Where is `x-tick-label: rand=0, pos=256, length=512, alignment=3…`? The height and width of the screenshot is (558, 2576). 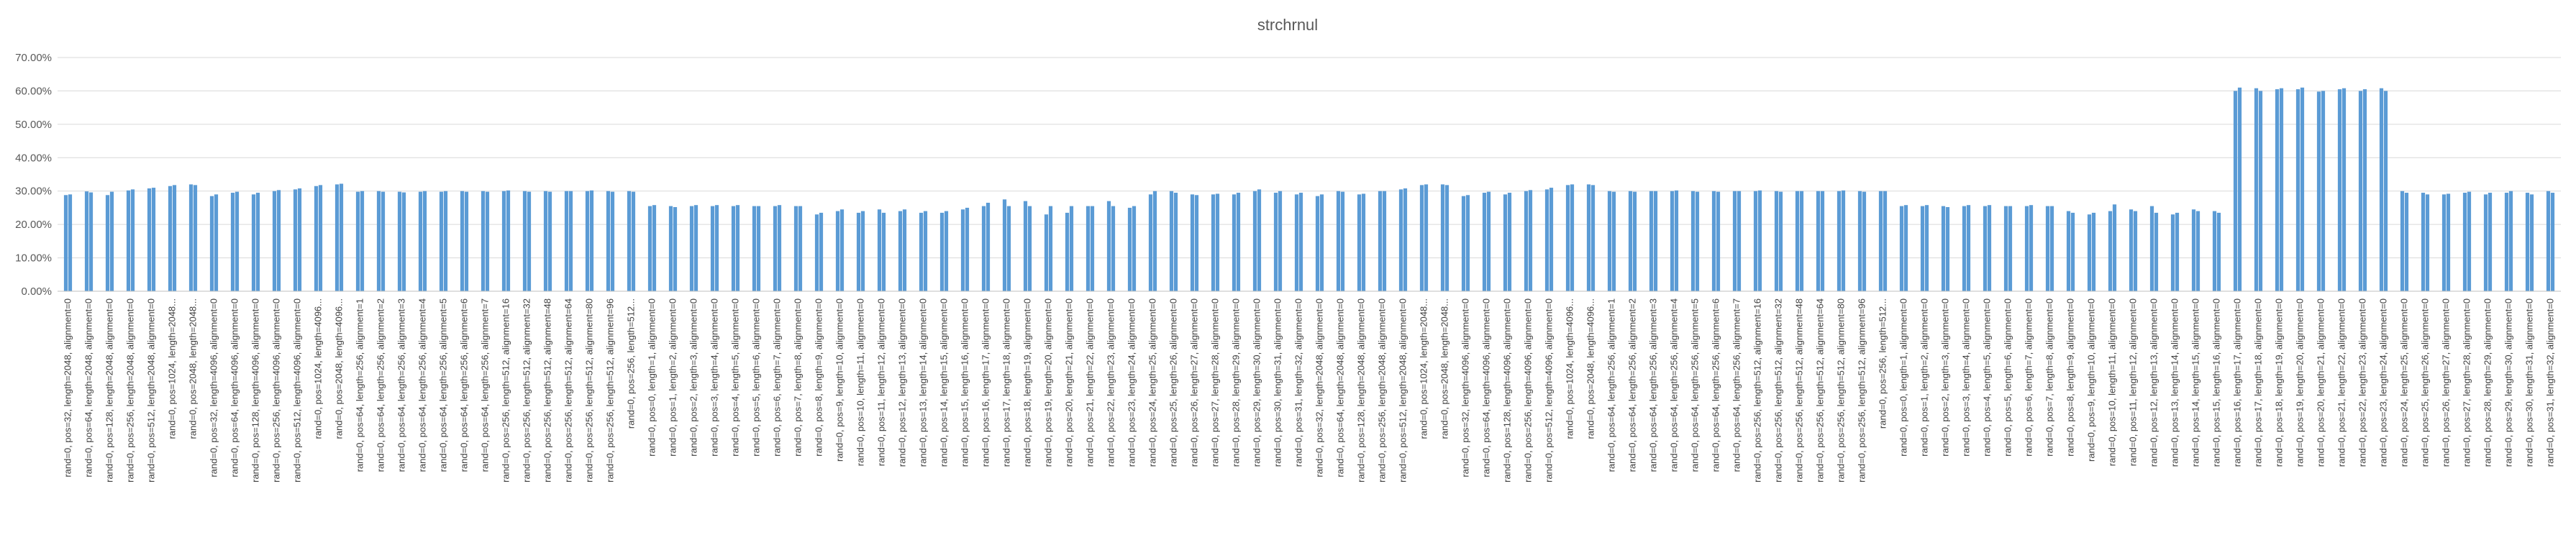 x-tick-label: rand=0, pos=256, length=512, alignment=3… is located at coordinates (1778, 390).